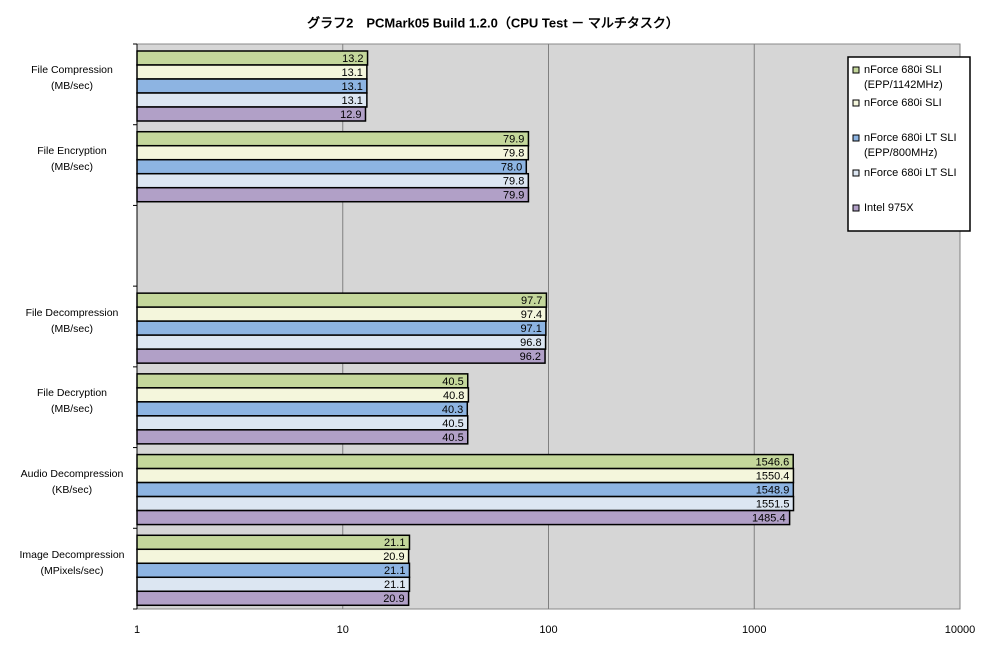 Image resolution: width=987 pixels, height=648 pixels. Describe the element at coordinates (343, 630) in the screenshot. I see `x-tick-label: 10` at that location.